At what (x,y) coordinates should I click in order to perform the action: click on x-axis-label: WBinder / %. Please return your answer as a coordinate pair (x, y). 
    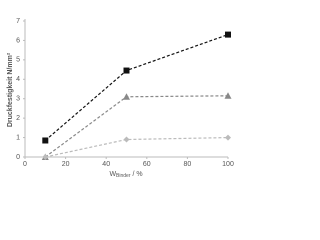
    Looking at the image, I should click on (125, 175).